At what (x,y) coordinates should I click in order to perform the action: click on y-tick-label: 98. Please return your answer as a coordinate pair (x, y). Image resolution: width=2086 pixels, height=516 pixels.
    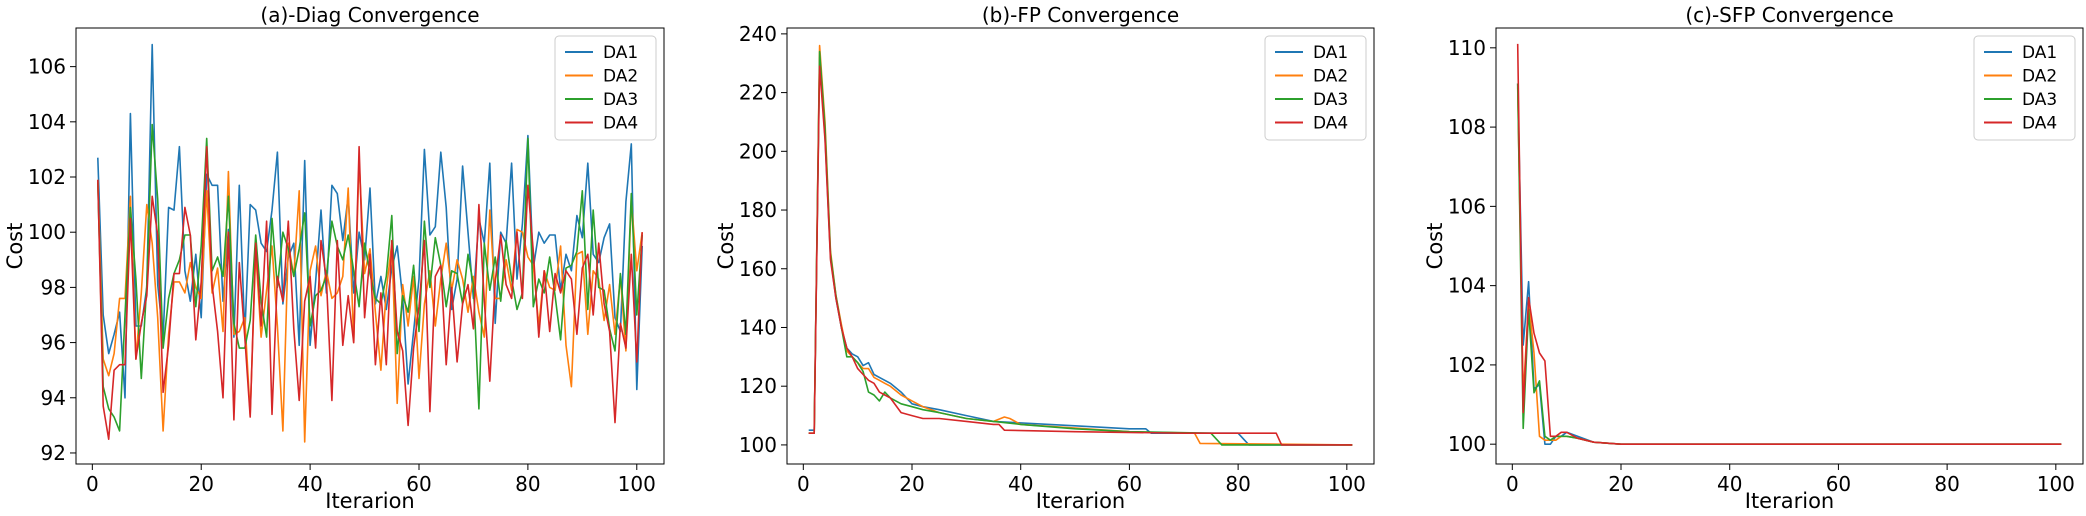
    Looking at the image, I should click on (53, 287).